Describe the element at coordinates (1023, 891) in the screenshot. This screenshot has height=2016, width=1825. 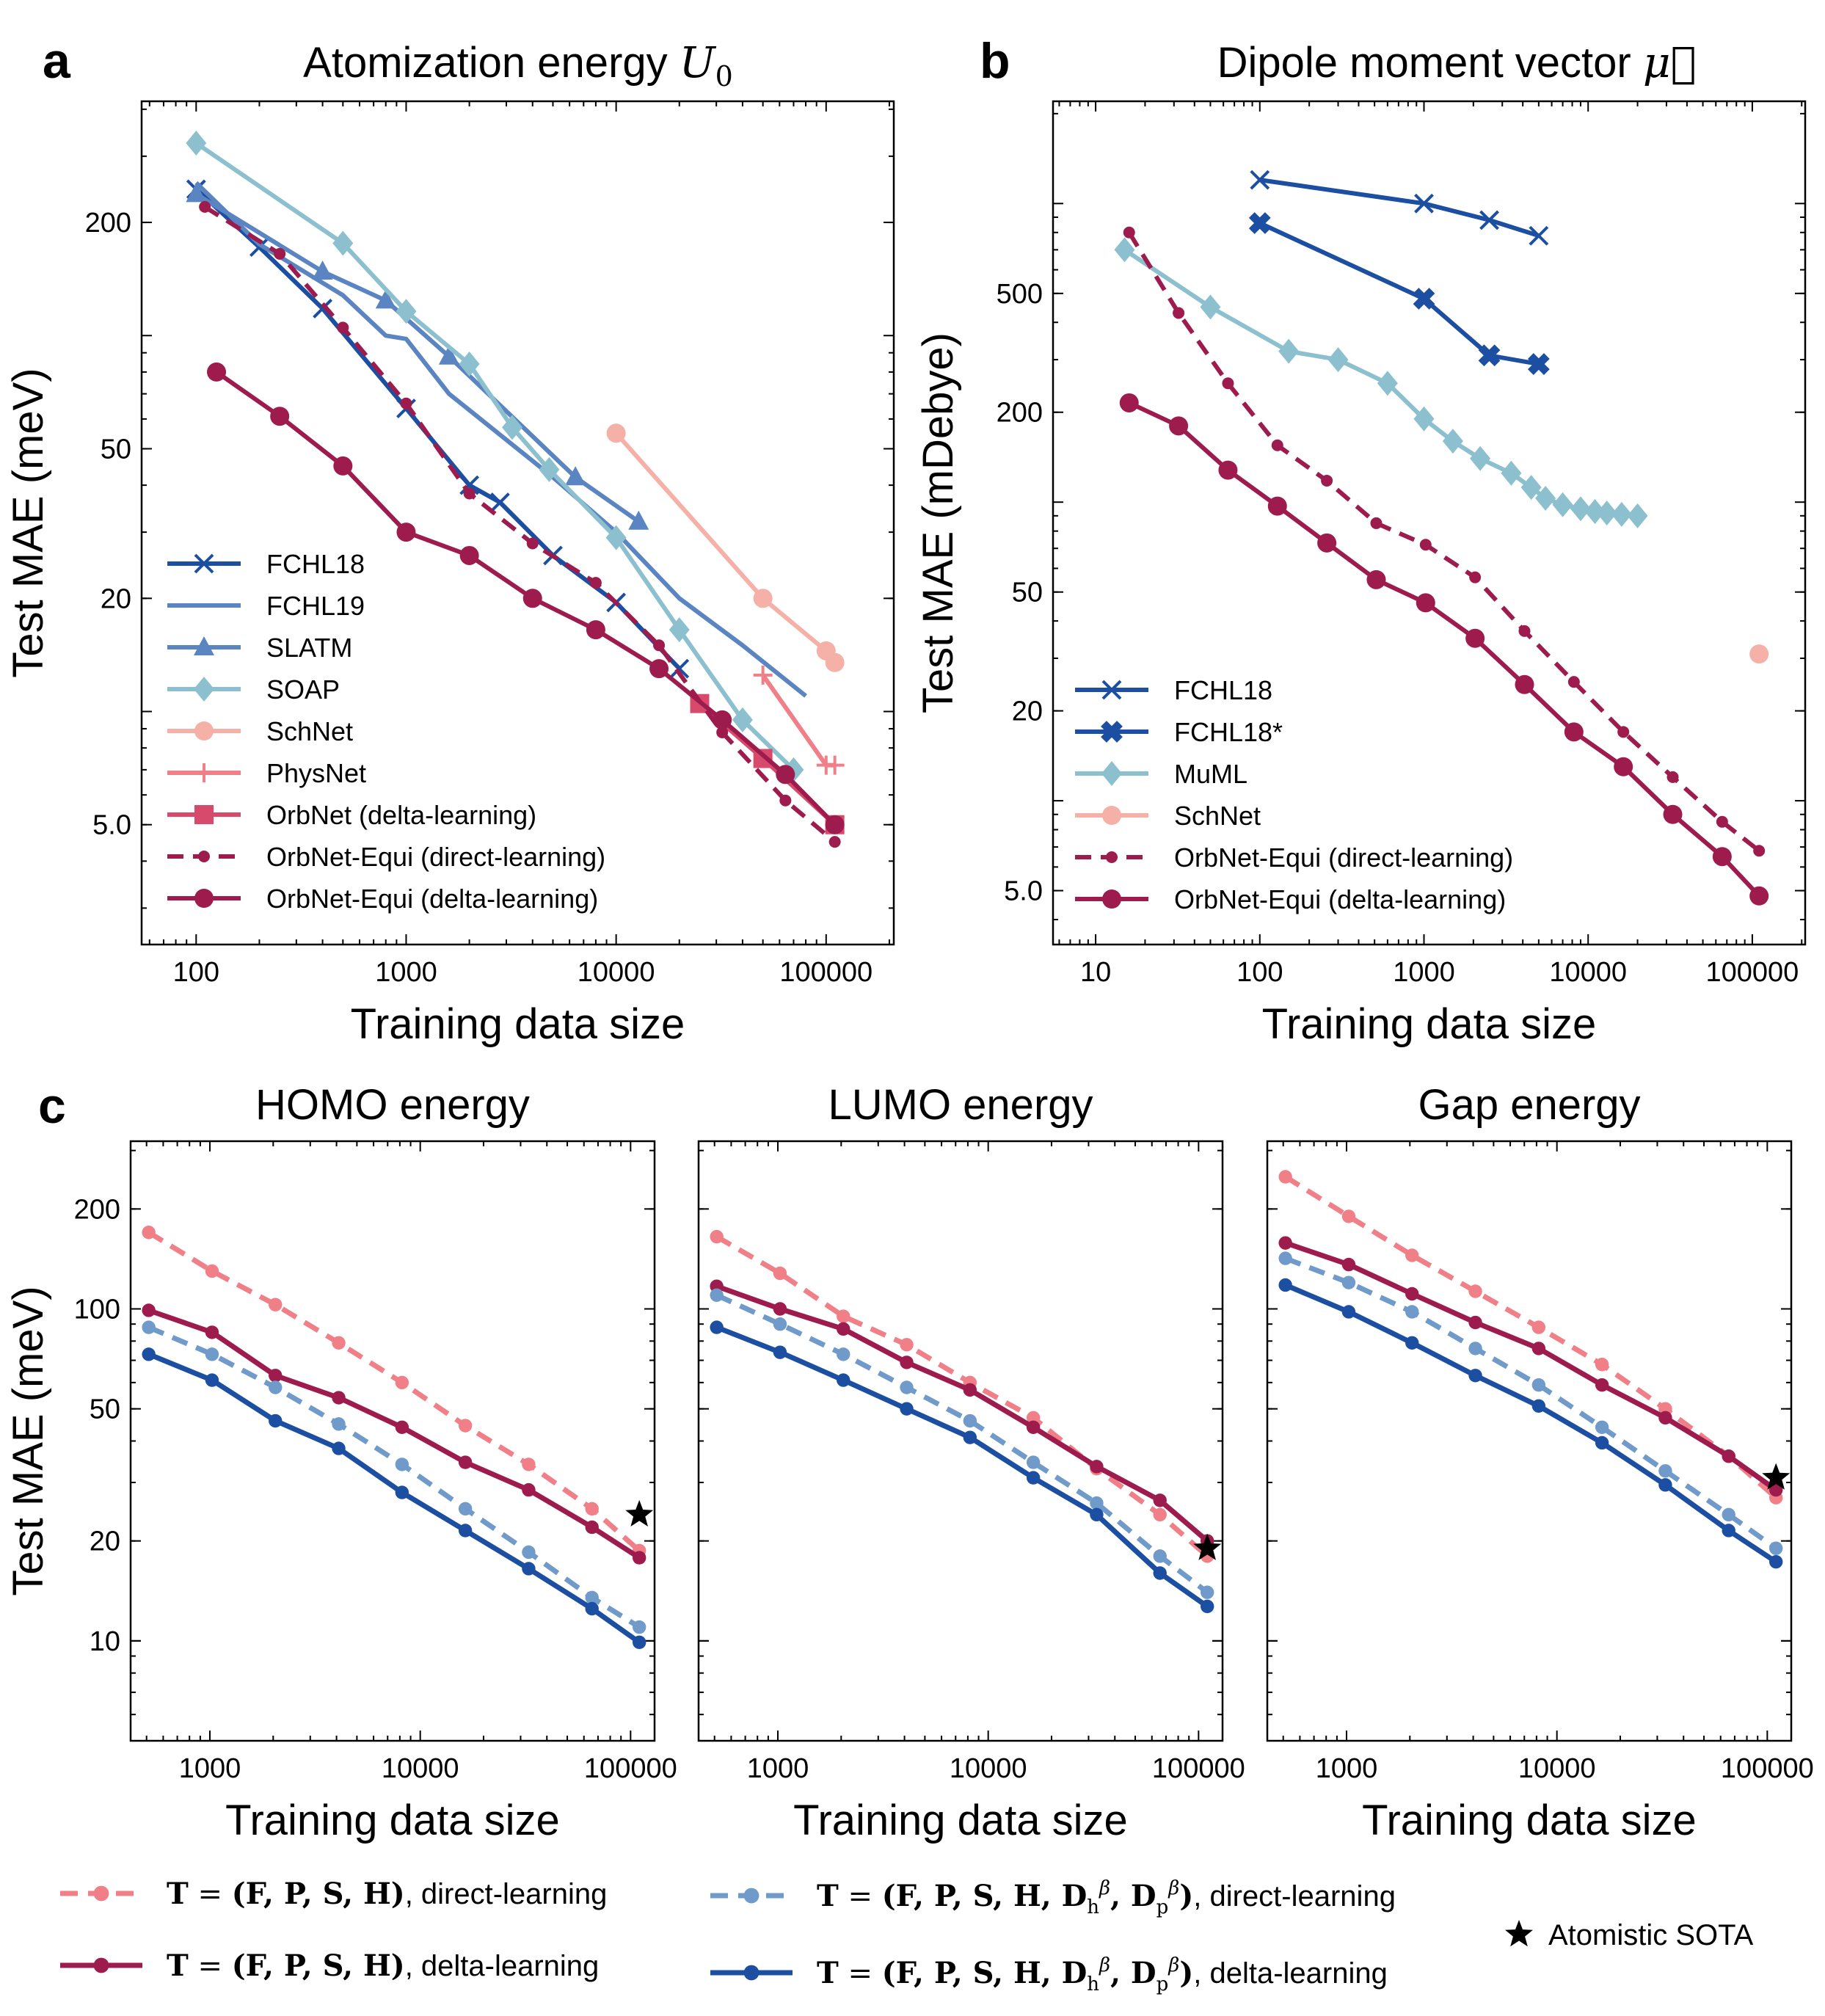
I see `y-tick-label: 5.0` at that location.